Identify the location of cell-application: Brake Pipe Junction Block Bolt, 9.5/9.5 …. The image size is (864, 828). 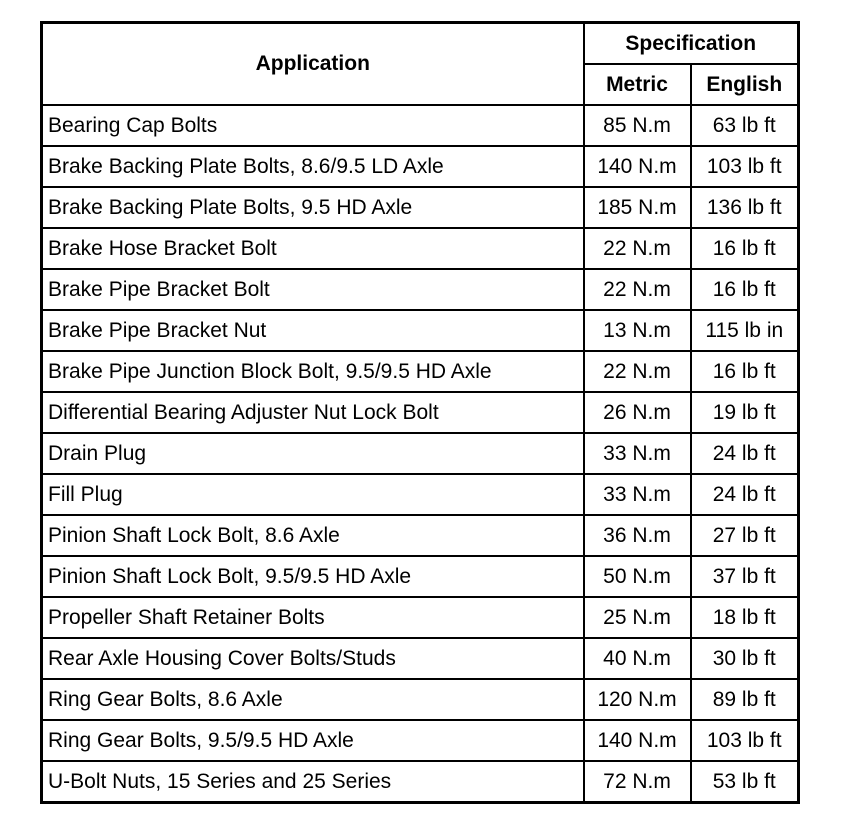
(312, 371).